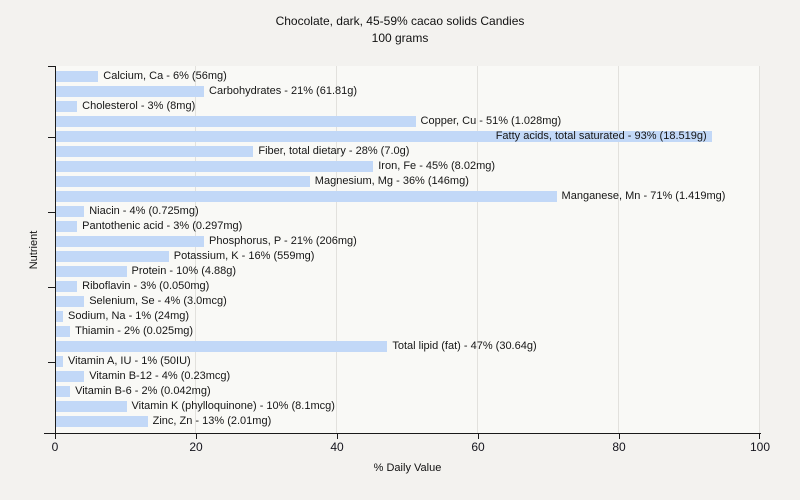 Image resolution: width=800 pixels, height=500 pixels. I want to click on bar-label: Carbohydrates - 21% (61.81g), so click(283, 91).